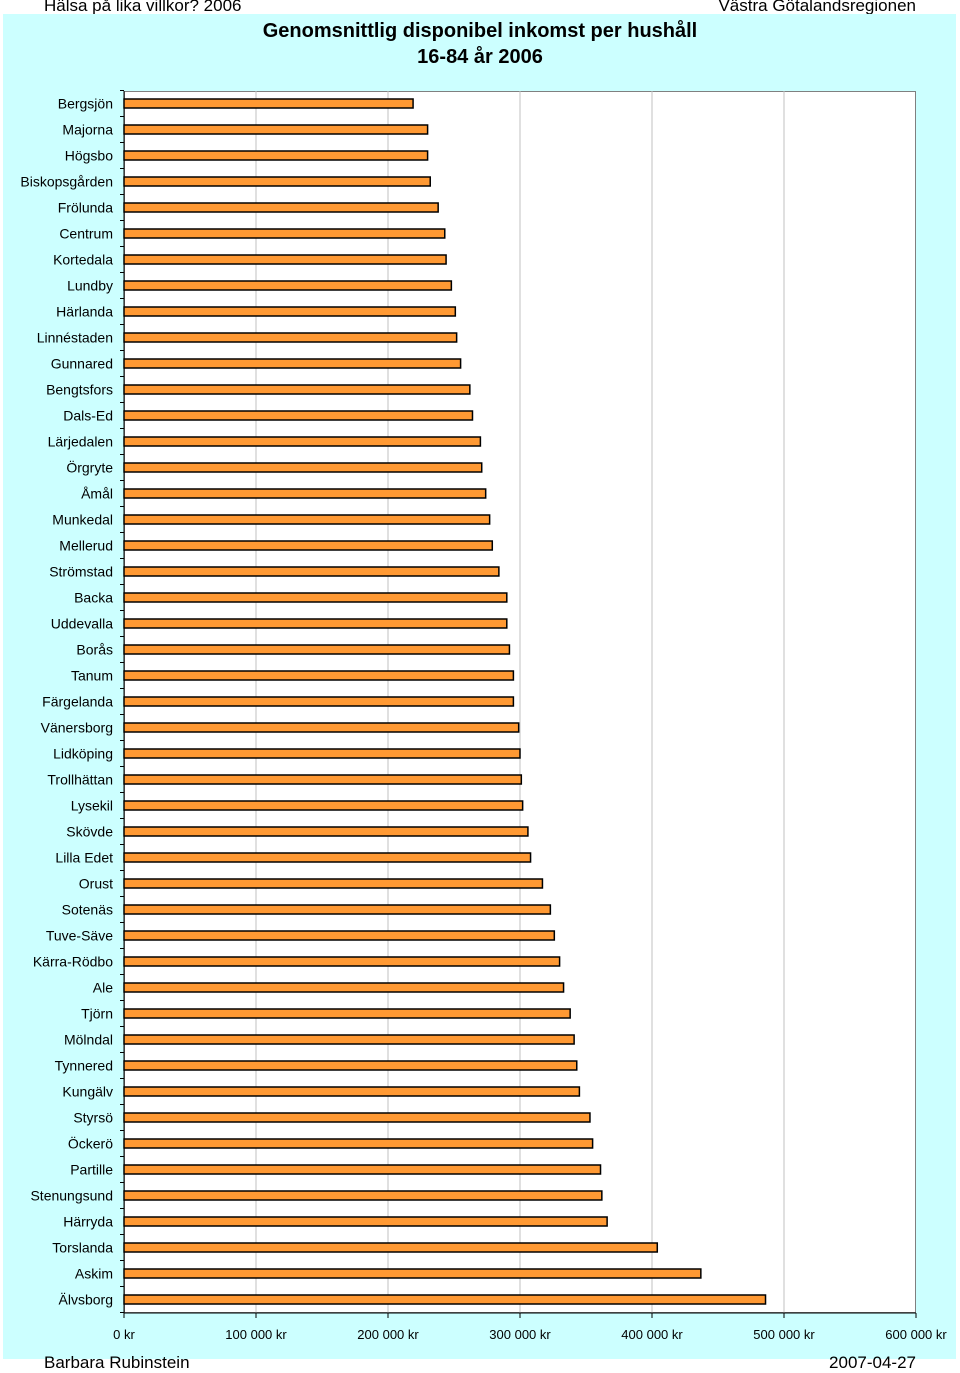  Describe the element at coordinates (88, 416) in the screenshot. I see `category-label: Dals-Ed` at that location.